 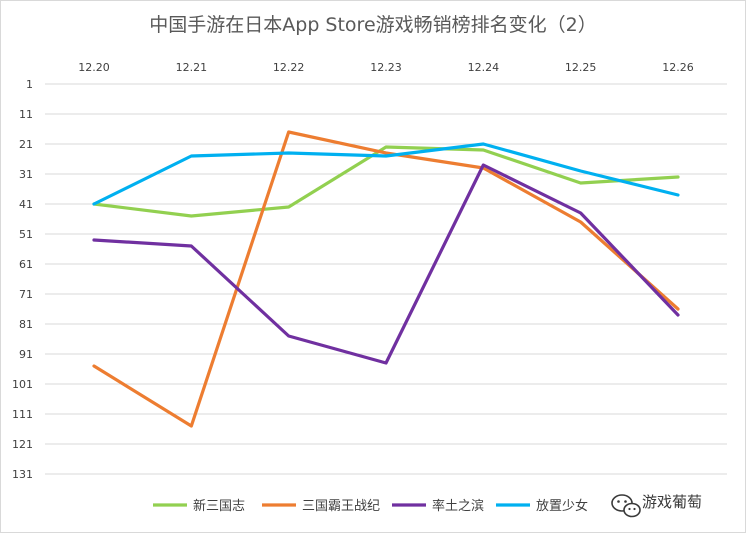 What do you see at coordinates (26, 144) in the screenshot?
I see `y-tick-label: 21` at bounding box center [26, 144].